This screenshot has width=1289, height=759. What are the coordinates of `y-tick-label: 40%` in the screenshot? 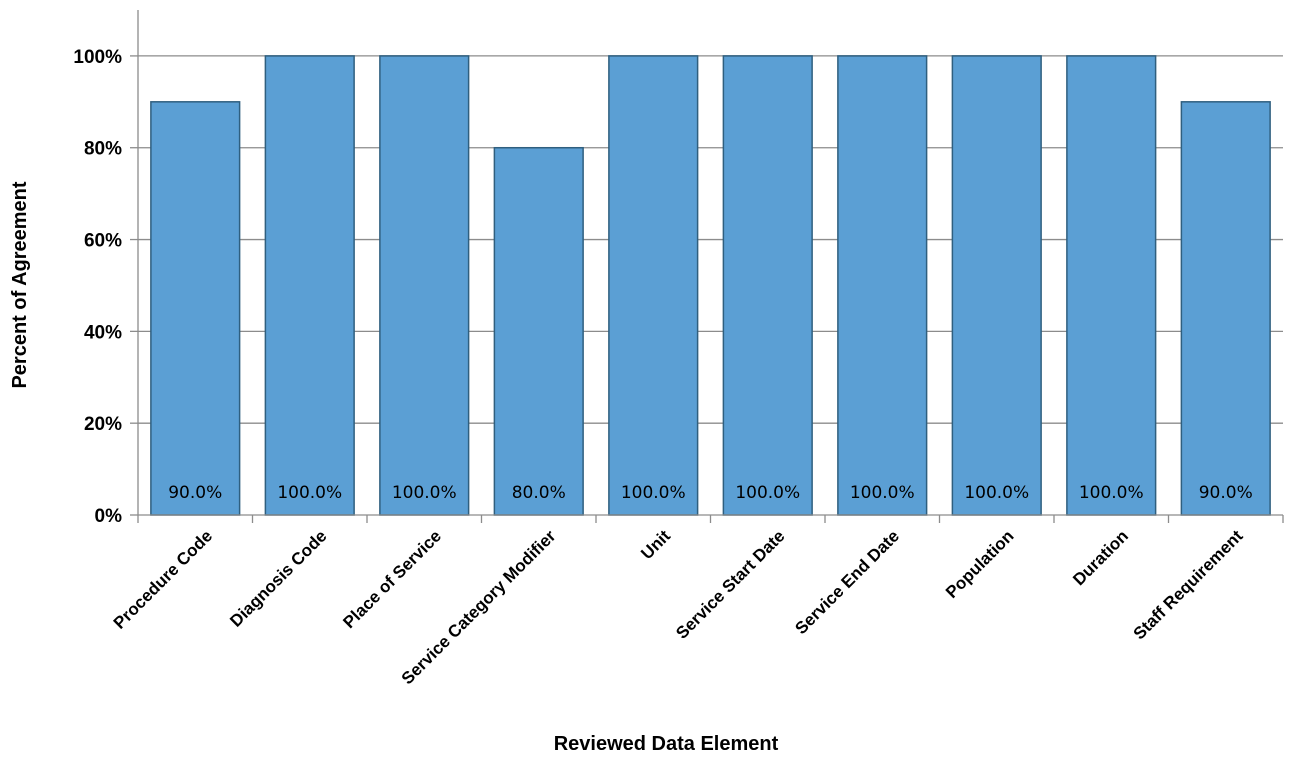 It's located at (103, 332).